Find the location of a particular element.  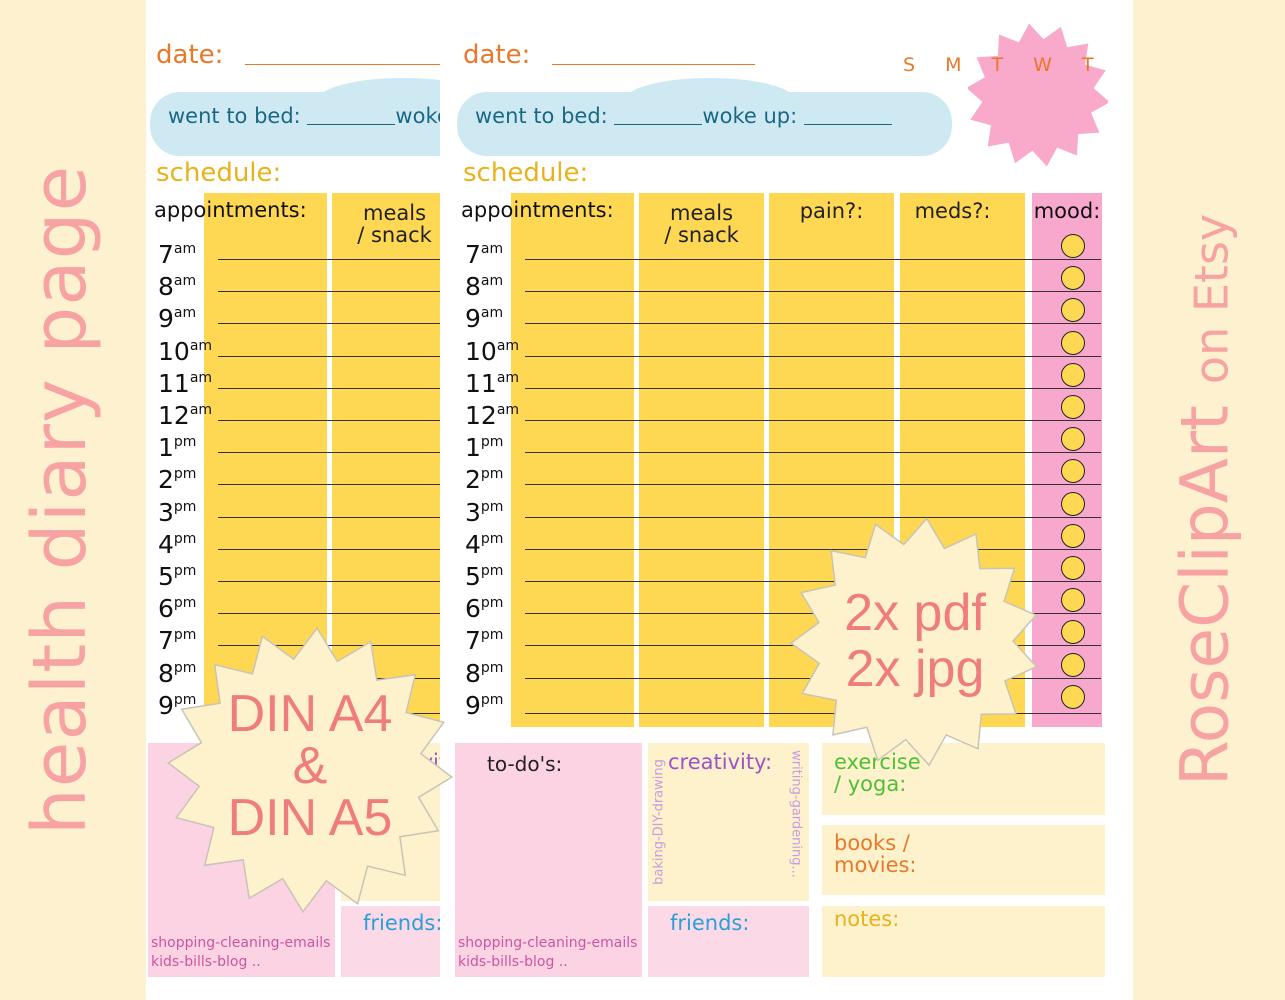

front-time-label: 11am is located at coordinates (492, 383).